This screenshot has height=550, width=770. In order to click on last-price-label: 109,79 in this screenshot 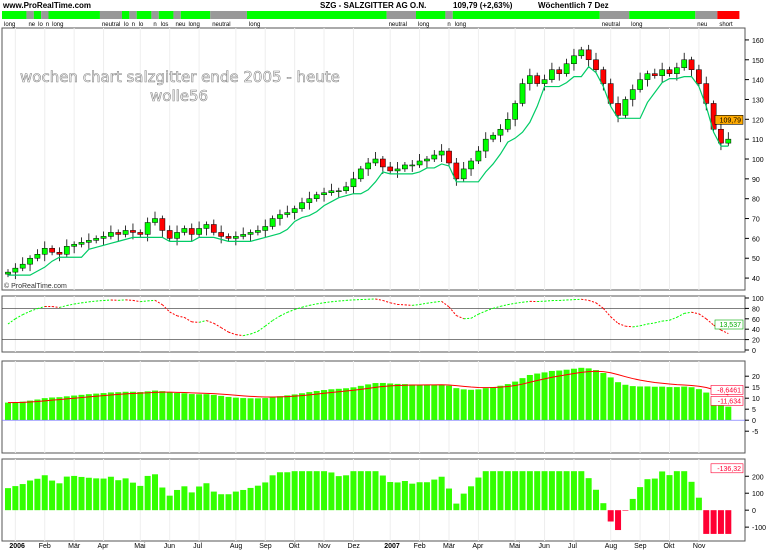, I will do `click(731, 120)`.